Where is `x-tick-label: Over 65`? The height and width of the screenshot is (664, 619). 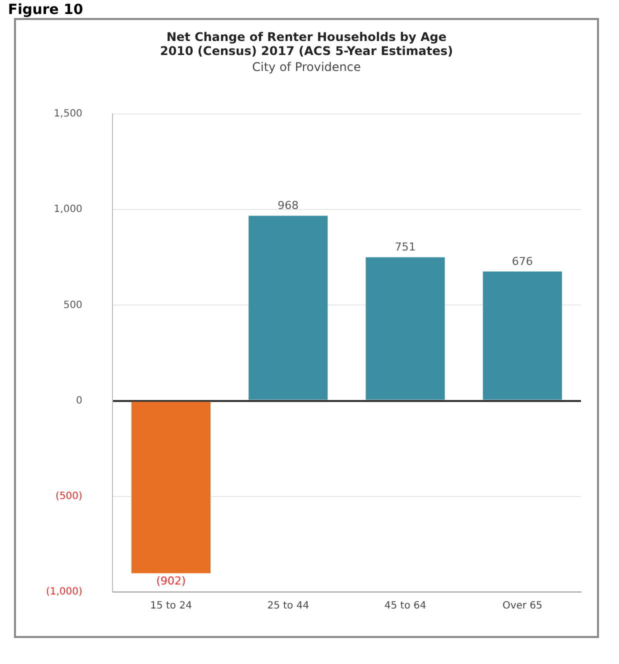
x-tick-label: Over 65 is located at coordinates (522, 606).